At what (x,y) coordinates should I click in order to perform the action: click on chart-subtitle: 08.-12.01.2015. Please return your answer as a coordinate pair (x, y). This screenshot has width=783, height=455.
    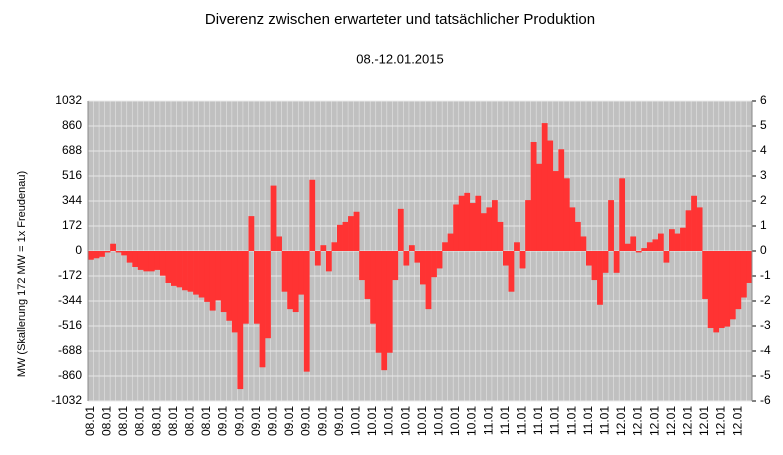
    Looking at the image, I should click on (399, 58).